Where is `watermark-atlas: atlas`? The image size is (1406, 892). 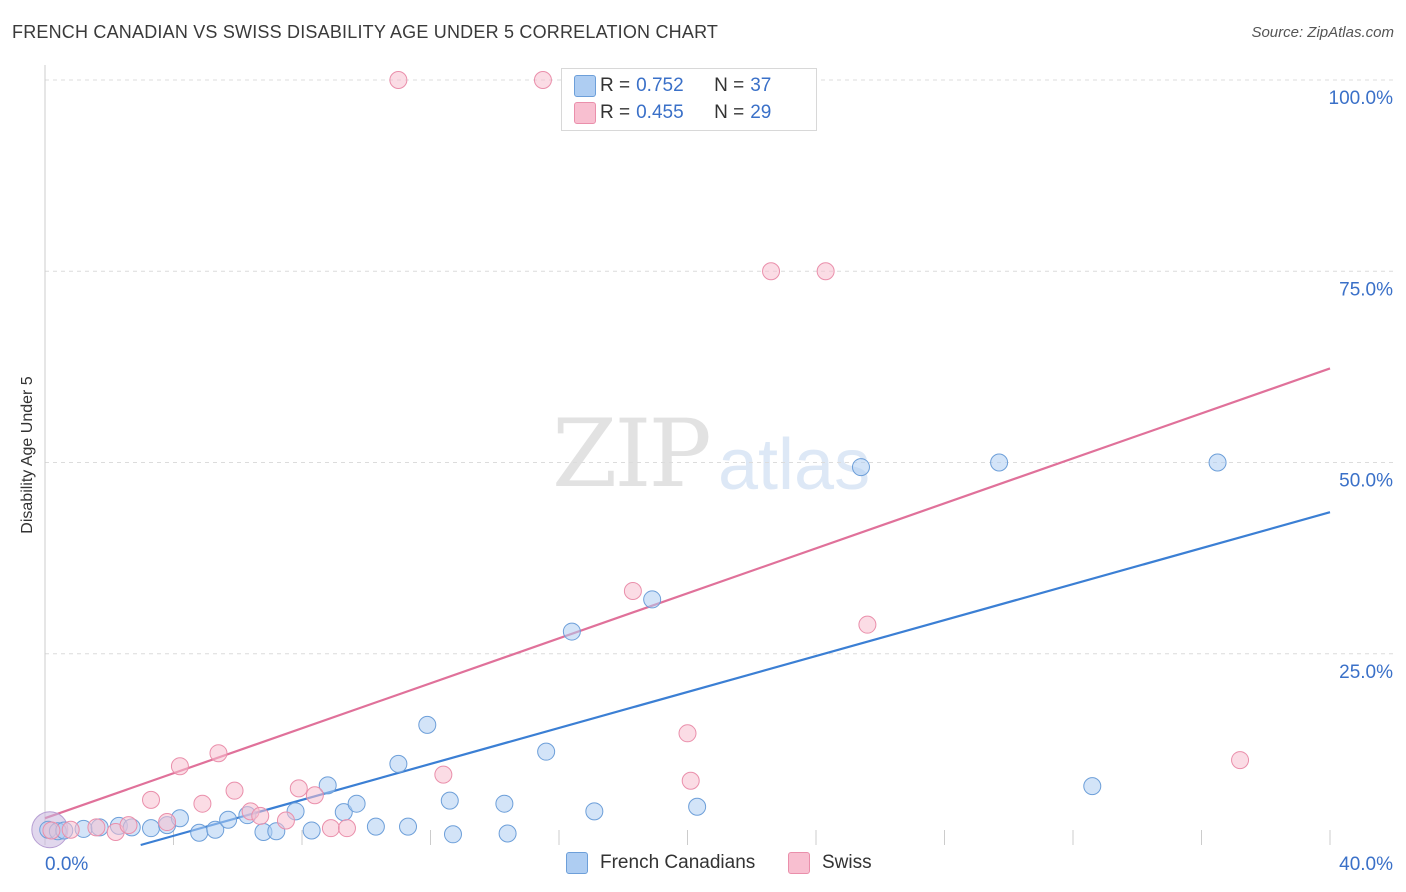
watermark-atlas: atlas is located at coordinates (794, 465).